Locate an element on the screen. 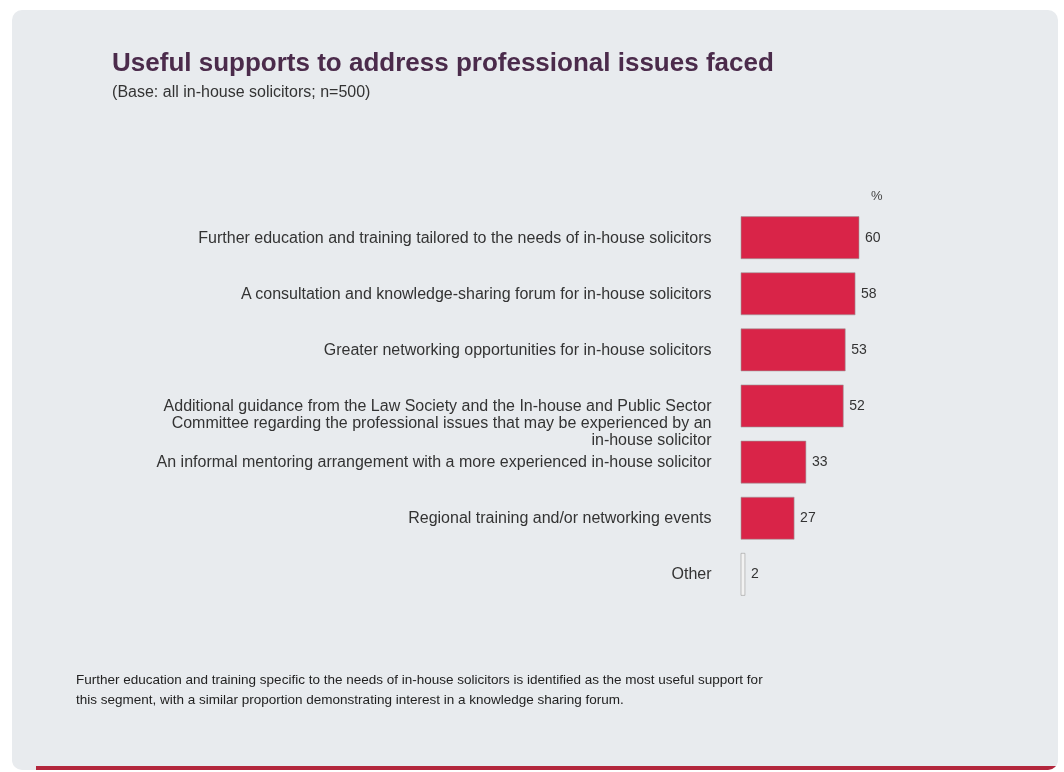 This screenshot has width=1064, height=772. y-tick-label: Greater networking opportunities for in-house solicitors is located at coordinates (517, 349).